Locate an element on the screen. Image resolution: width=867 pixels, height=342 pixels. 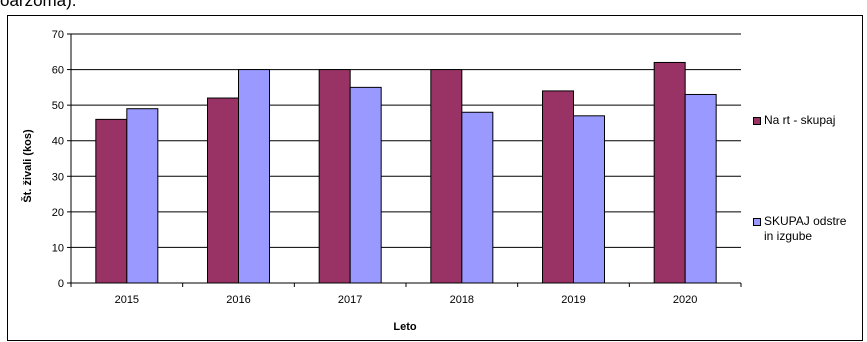
y-tick-label: 50 is located at coordinates (58, 106).